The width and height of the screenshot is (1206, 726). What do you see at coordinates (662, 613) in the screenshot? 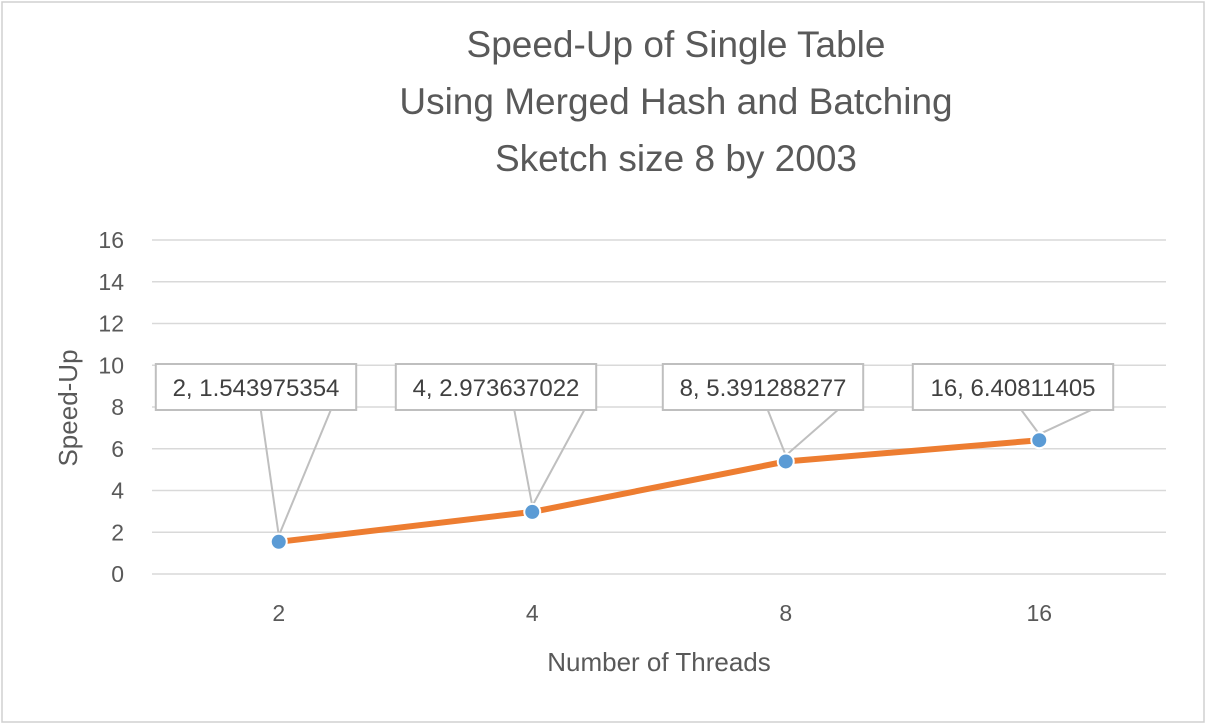
I see `x-axis-ticks: 2 4 8 16` at bounding box center [662, 613].